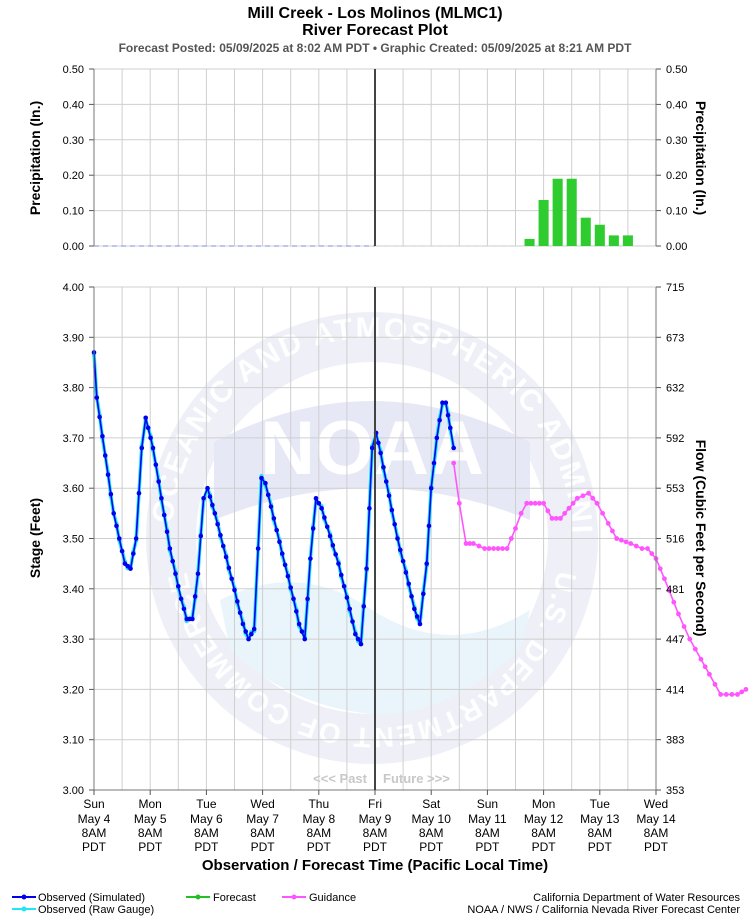 The image size is (750, 920). I want to click on precip-right-tick-label: 0.00, so click(676, 247).